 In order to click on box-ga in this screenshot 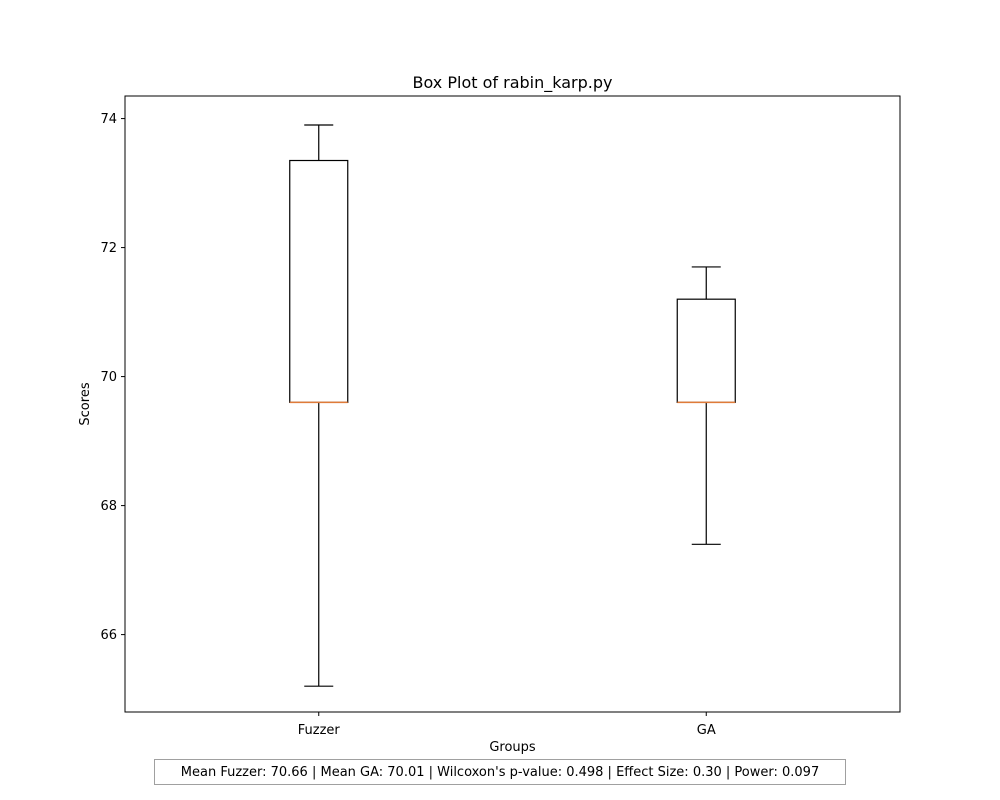, I will do `click(706, 405)`.